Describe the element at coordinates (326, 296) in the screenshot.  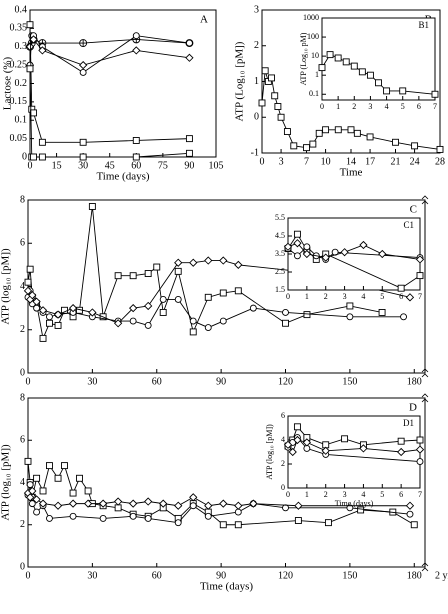
I see `x-tick-label: 2` at that location.